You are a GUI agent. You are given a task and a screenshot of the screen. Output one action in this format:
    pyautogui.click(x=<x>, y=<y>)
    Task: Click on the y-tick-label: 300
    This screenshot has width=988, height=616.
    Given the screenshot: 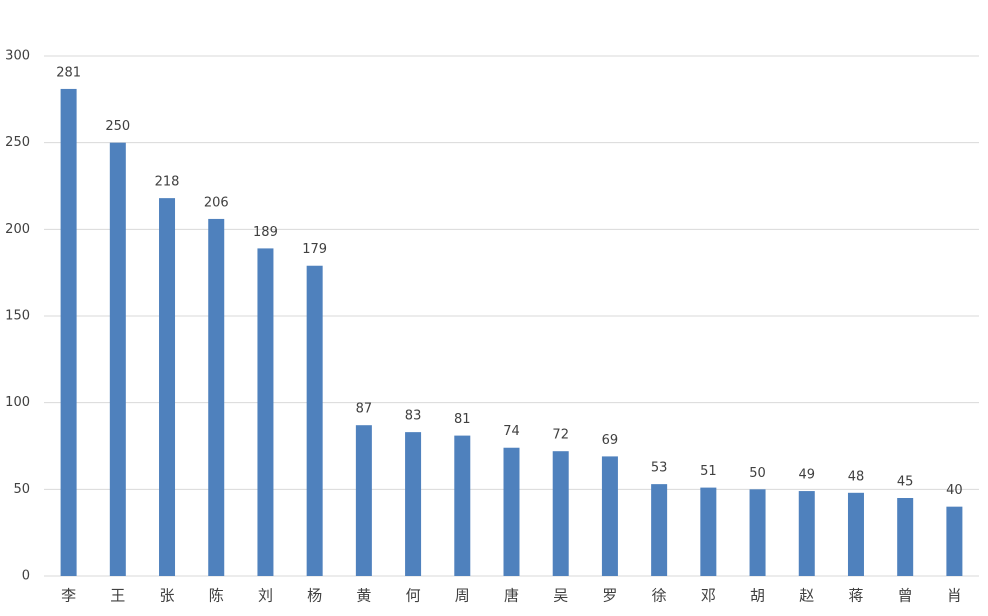 What is the action you would take?
    pyautogui.click(x=17, y=56)
    